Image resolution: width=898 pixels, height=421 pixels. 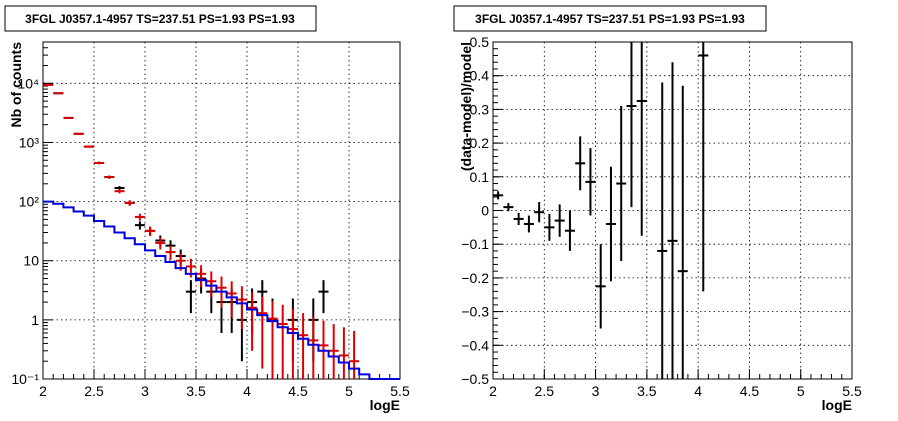 I want to click on right-y-axis-title: (data-model)/model, so click(x=466, y=106).